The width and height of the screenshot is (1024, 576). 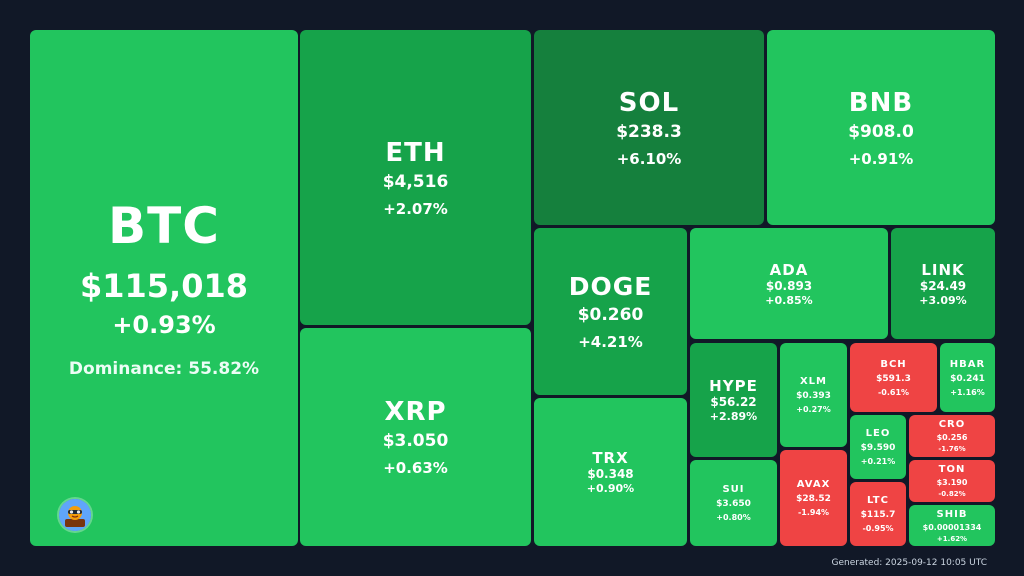 What do you see at coordinates (610, 488) in the screenshot?
I see `tile-change: +0.90%` at bounding box center [610, 488].